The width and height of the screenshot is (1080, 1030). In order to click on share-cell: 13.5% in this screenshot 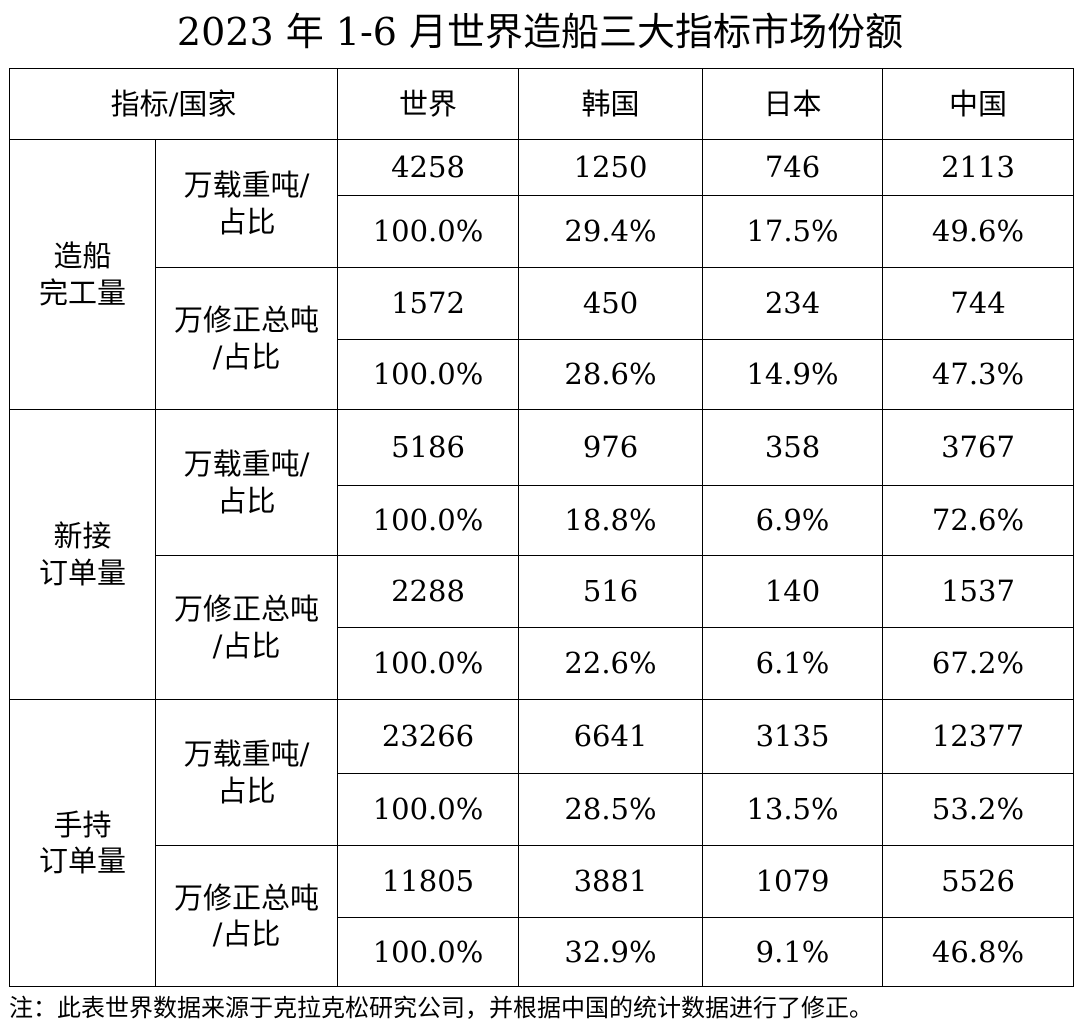, I will do `click(792, 809)`.